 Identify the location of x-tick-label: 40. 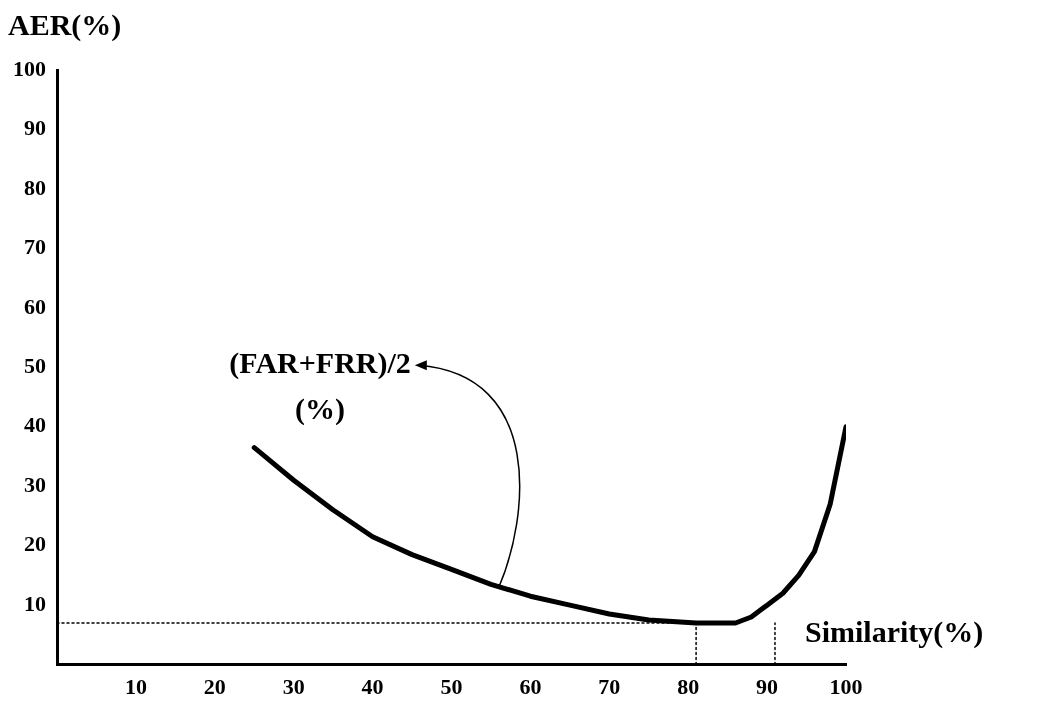
(372, 687).